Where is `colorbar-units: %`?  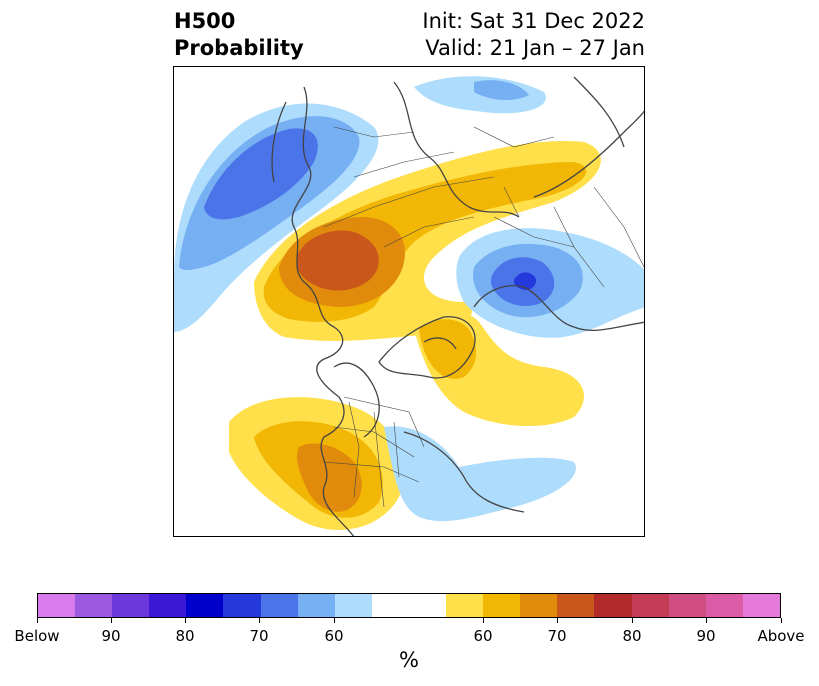
colorbar-units: % is located at coordinates (409, 660).